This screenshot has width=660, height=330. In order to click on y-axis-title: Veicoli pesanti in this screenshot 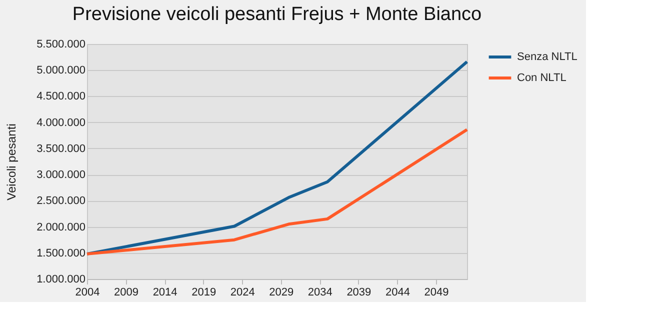, I will do `click(11, 162)`.